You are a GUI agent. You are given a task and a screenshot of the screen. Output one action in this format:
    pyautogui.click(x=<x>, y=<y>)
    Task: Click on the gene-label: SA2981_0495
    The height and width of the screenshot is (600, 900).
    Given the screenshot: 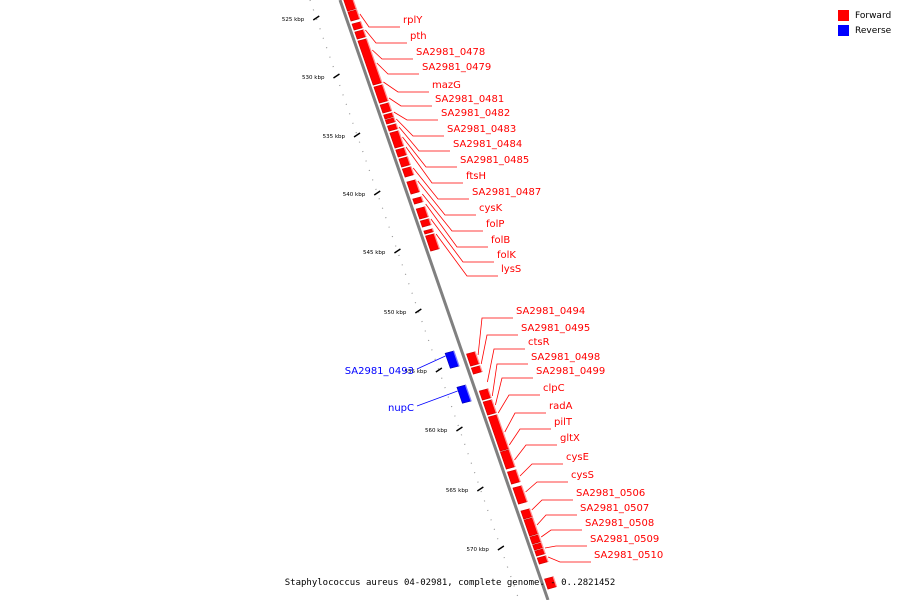 What is the action you would take?
    pyautogui.click(x=555, y=328)
    